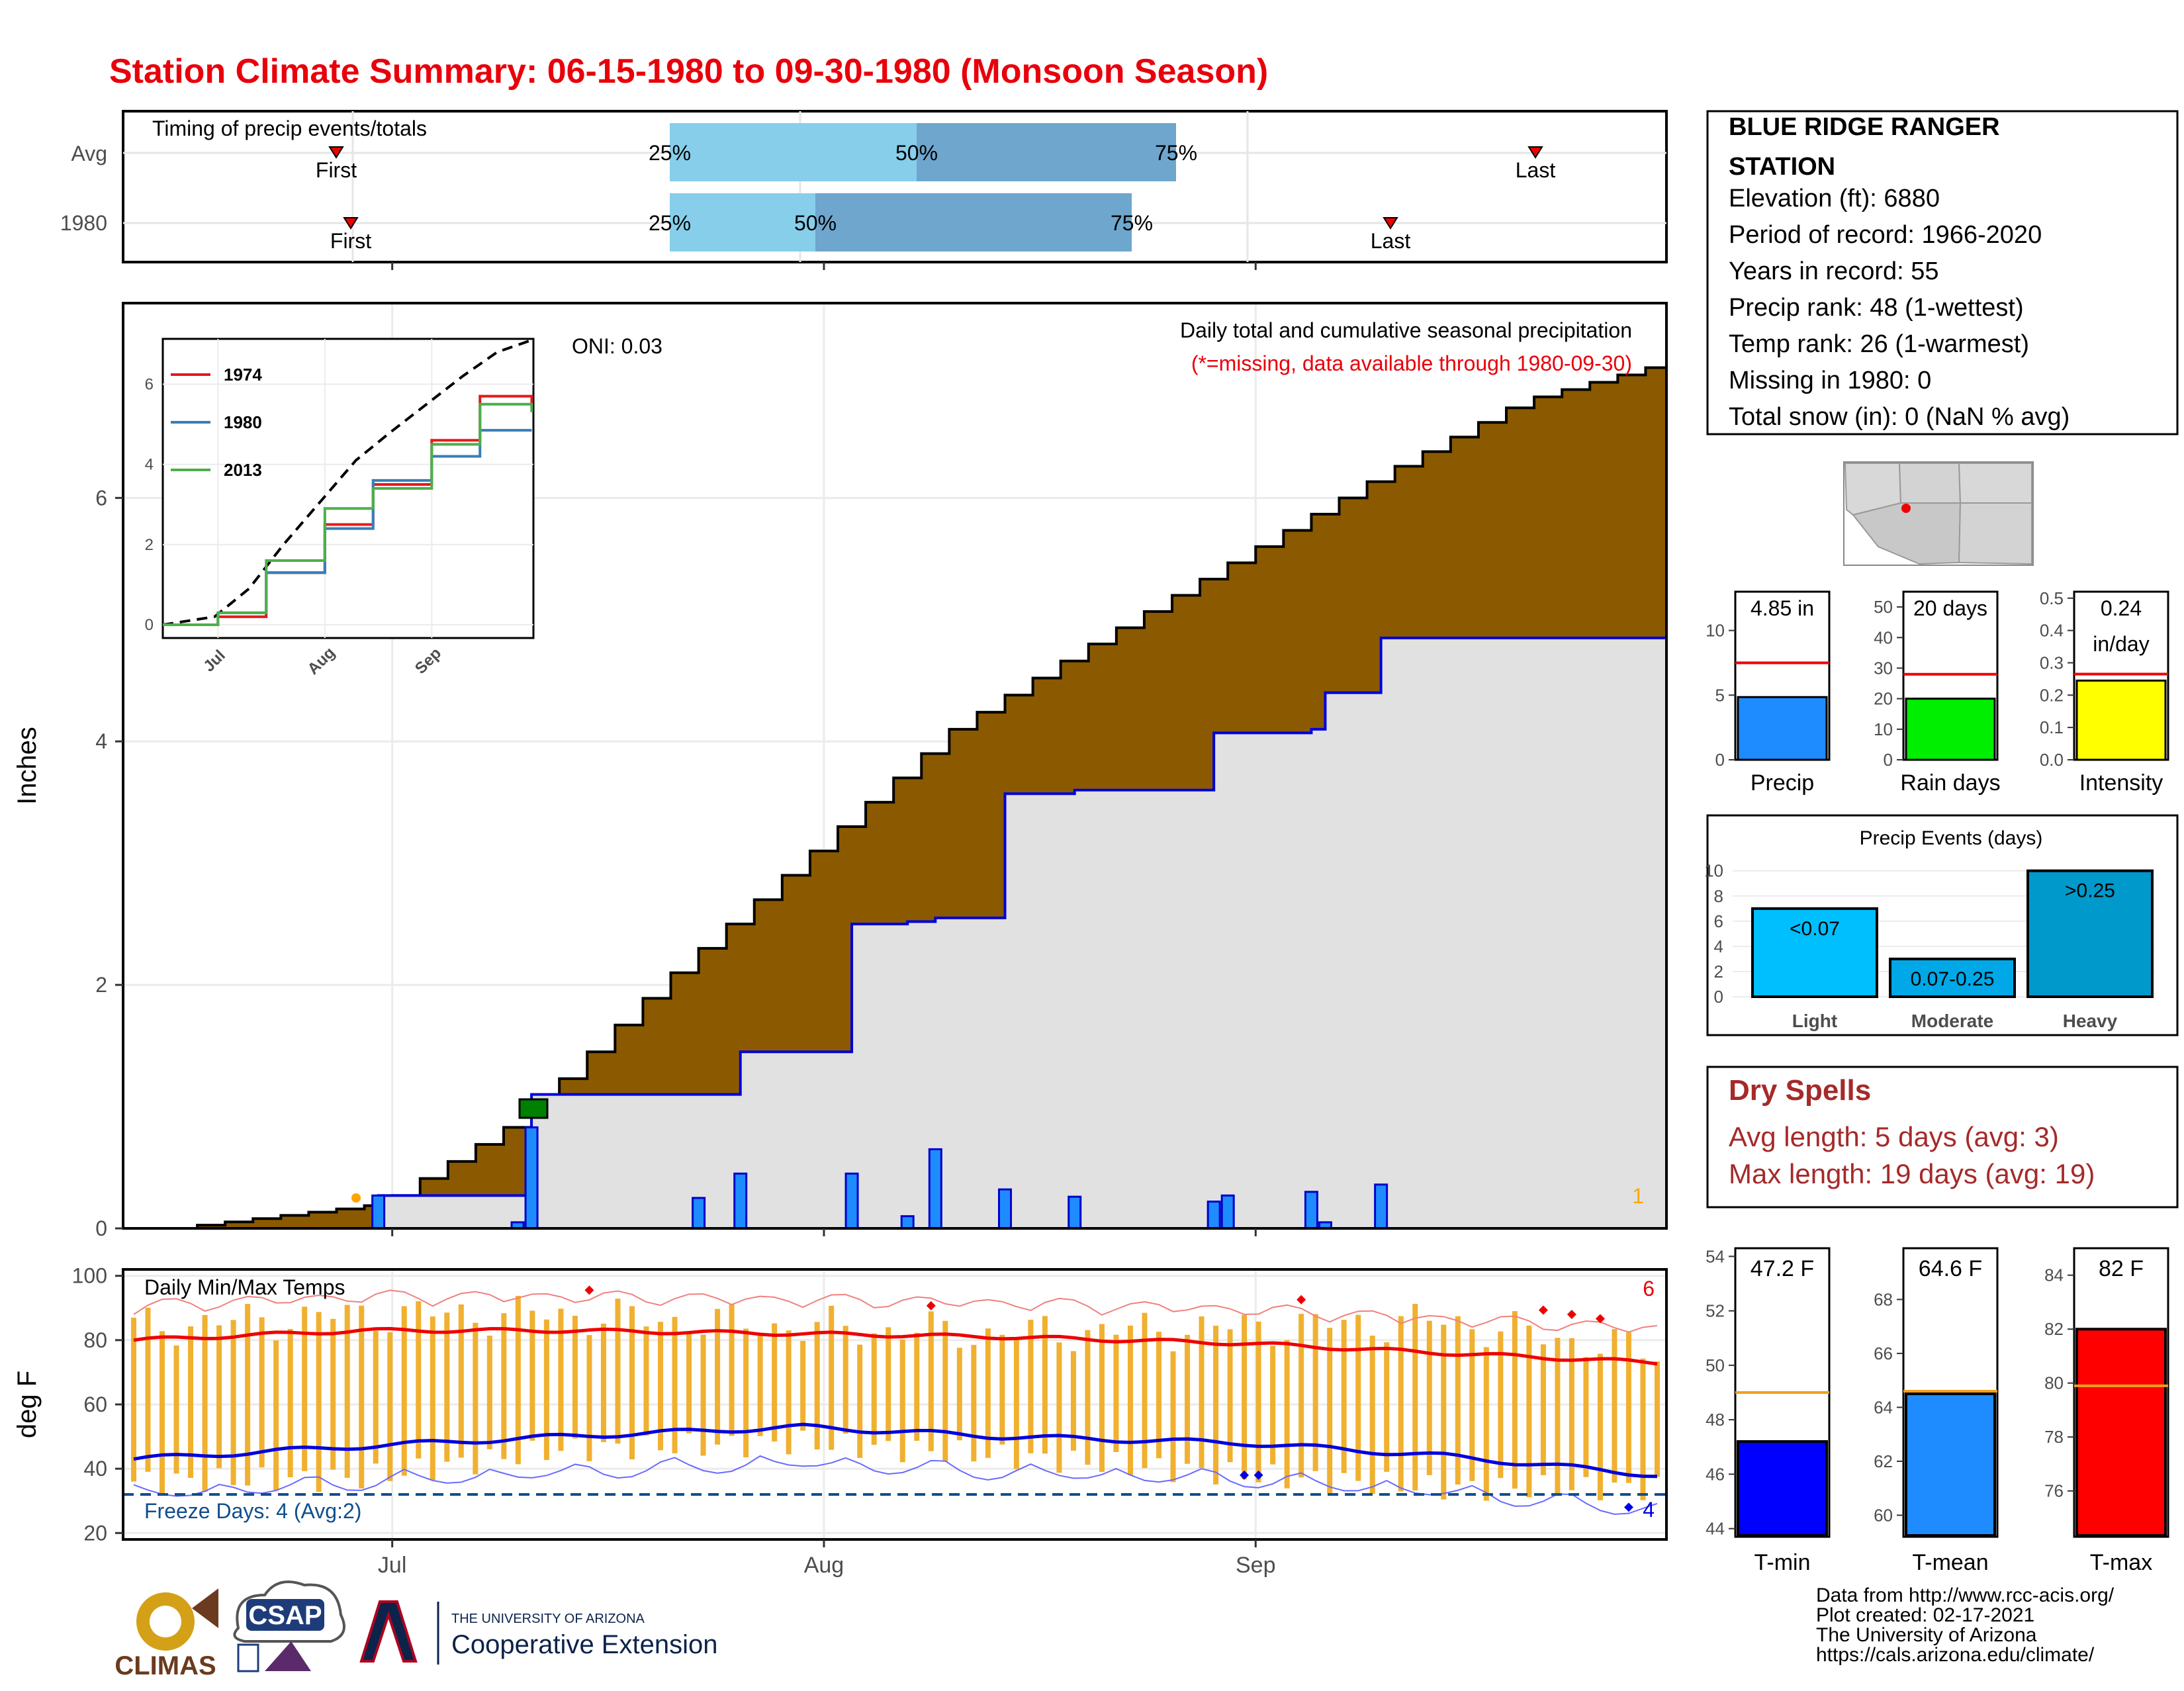  Describe the element at coordinates (1906, 508) in the screenshot. I see `station-location-dot` at that location.